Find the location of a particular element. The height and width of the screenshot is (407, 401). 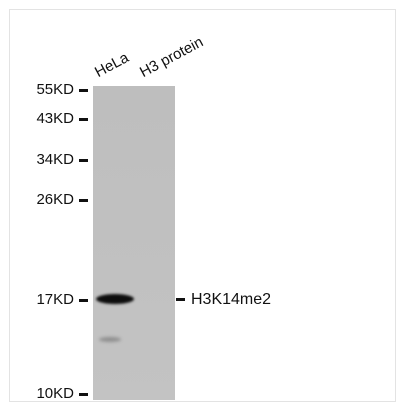

marker-label-26kd: 26KD is located at coordinates (55, 199).